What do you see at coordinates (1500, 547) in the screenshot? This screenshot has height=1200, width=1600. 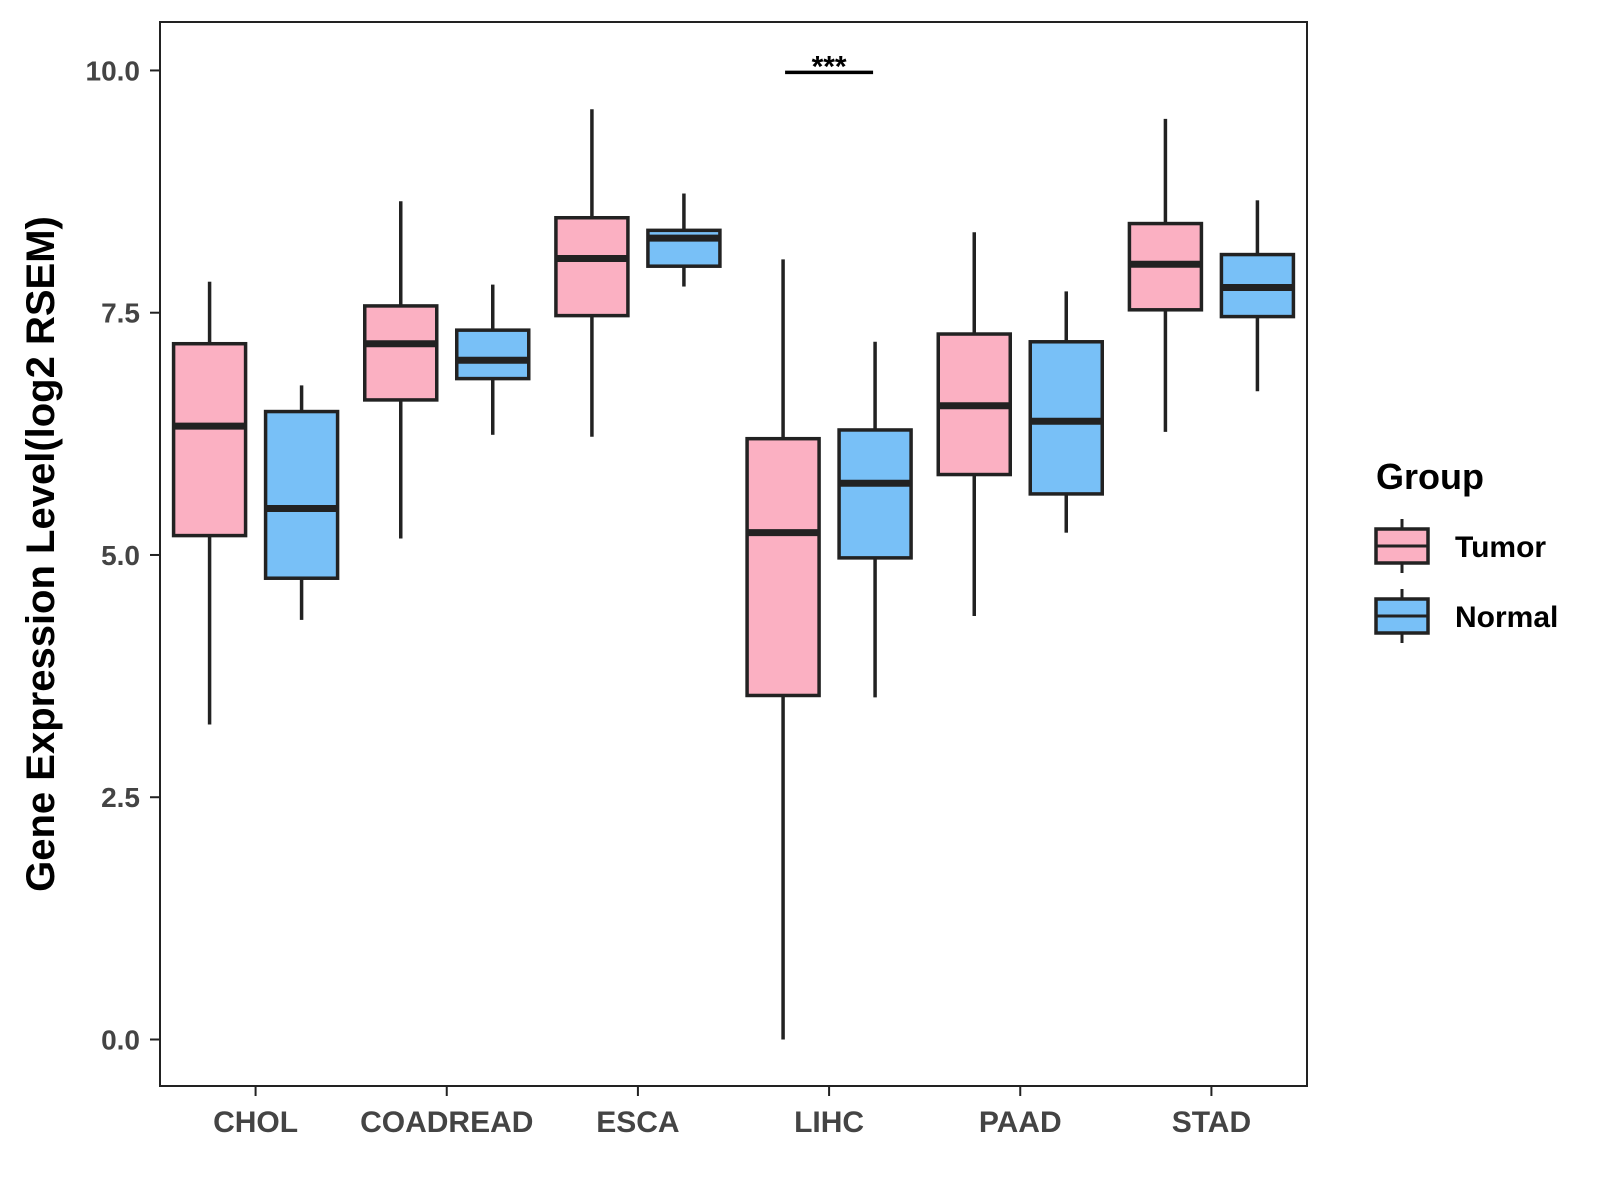 I see `legend-label: Tumor` at bounding box center [1500, 547].